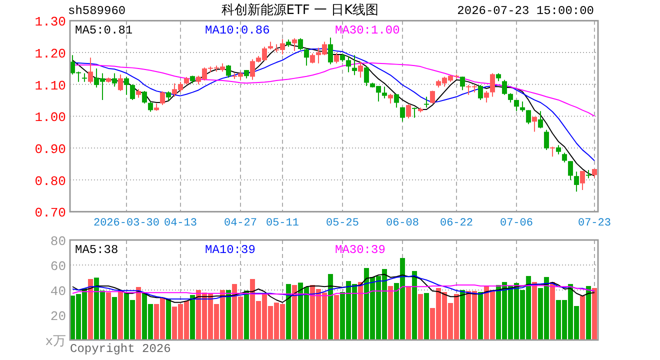  Describe the element at coordinates (525, 11) in the screenshot. I see `text: 2026-07-23 15:00:00` at that location.